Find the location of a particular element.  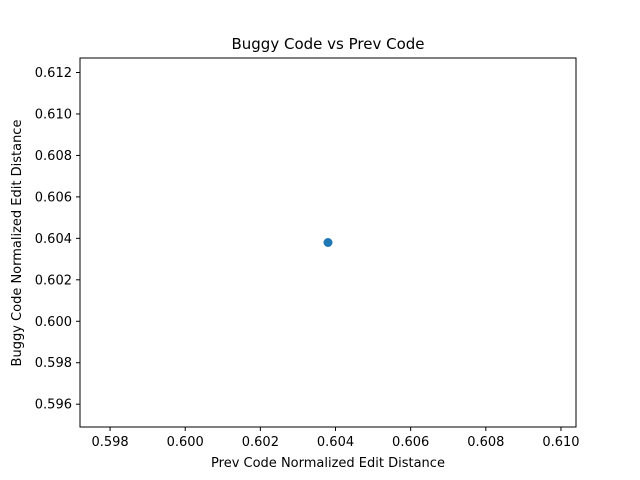

y-tick-label: 0.610 is located at coordinates (53, 114).